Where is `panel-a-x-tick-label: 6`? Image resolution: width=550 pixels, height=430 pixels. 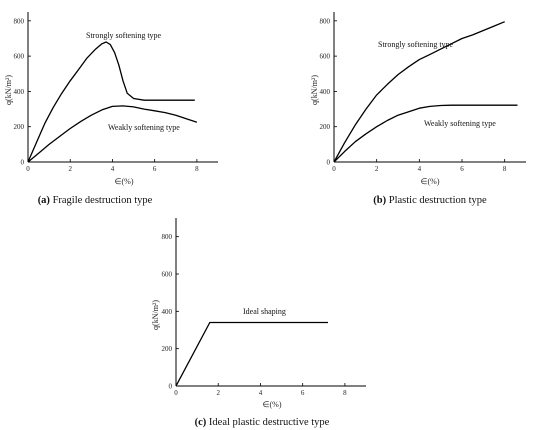 panel-a-x-tick-label: 6 is located at coordinates (155, 169).